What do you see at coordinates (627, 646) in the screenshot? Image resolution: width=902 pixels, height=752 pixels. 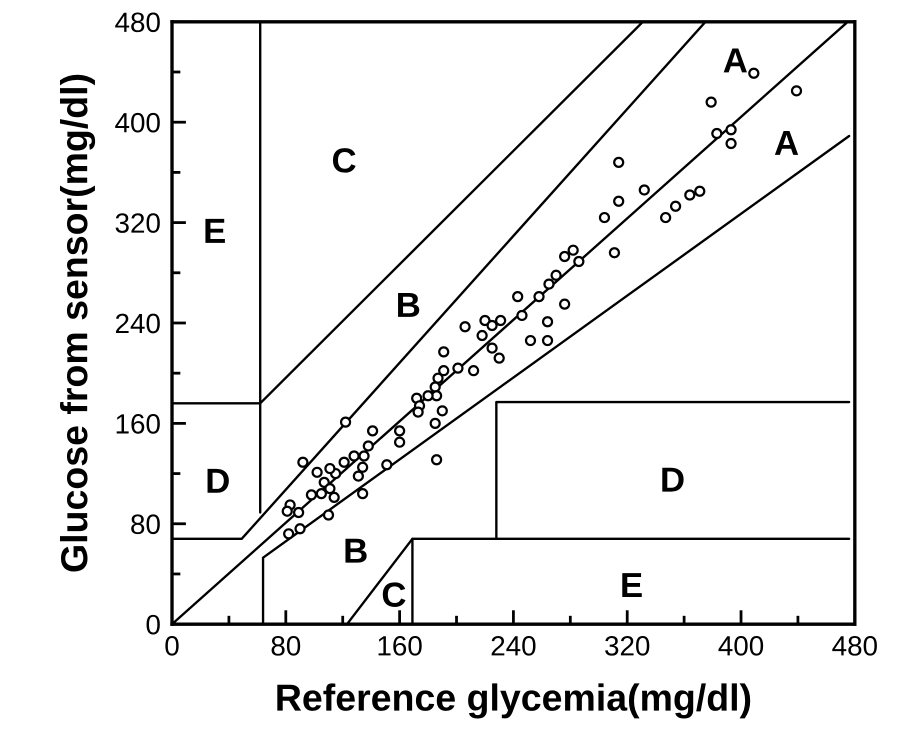 I see `x-tick-label: 320` at bounding box center [627, 646].